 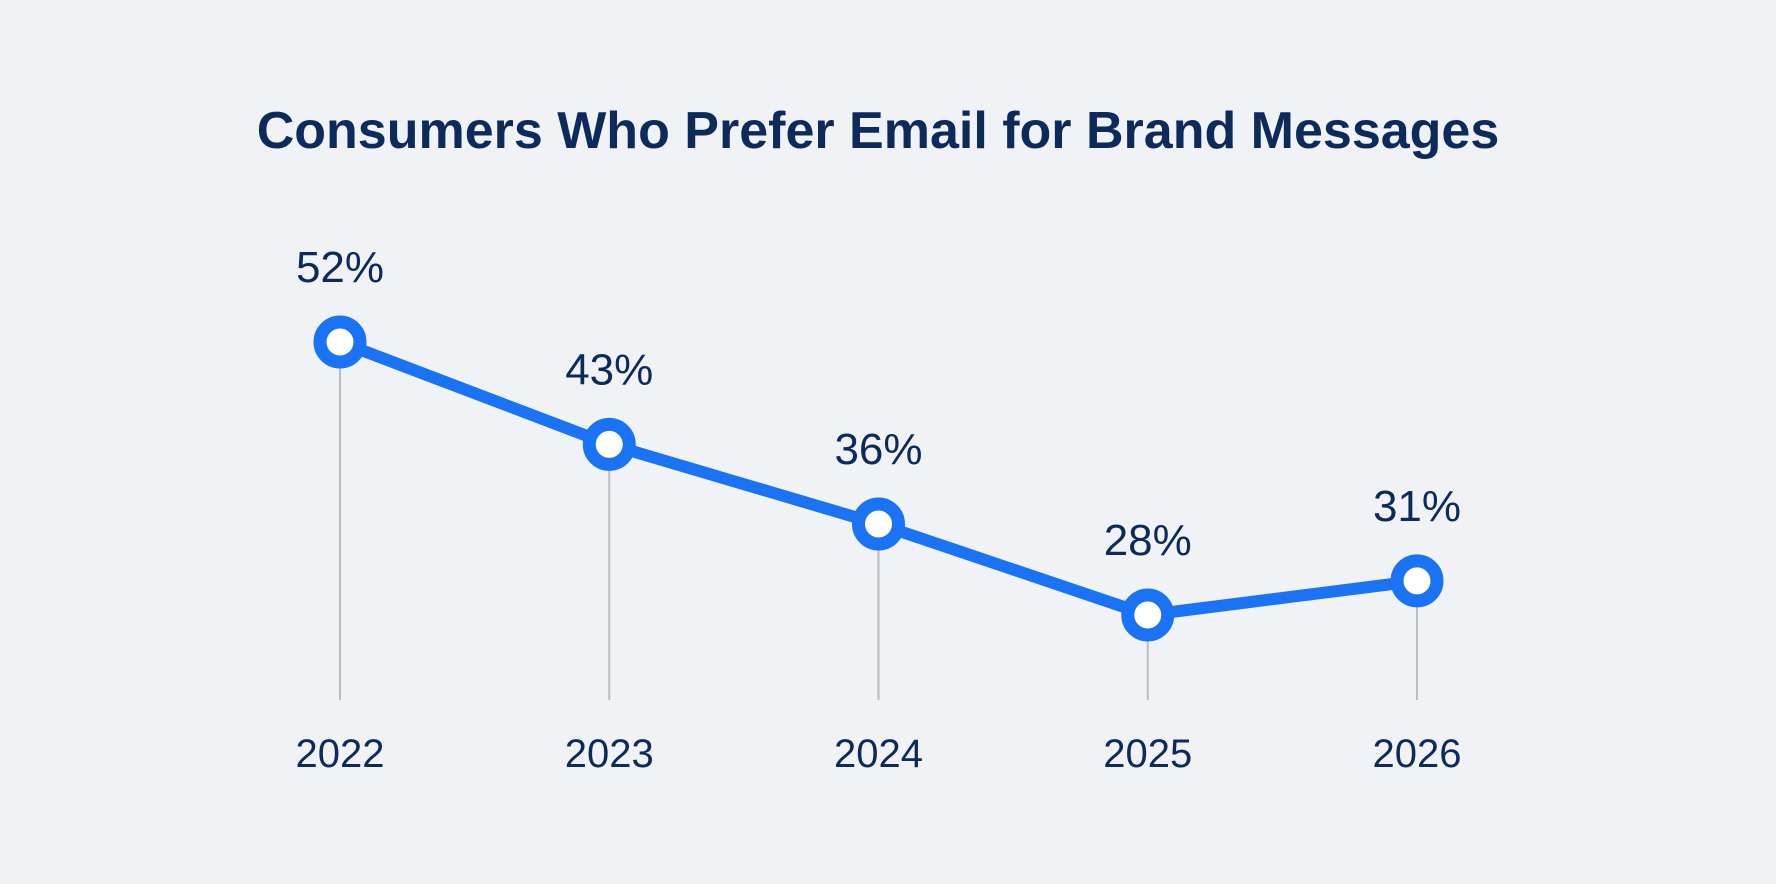 I want to click on data-label: 28%, so click(x=1148, y=540).